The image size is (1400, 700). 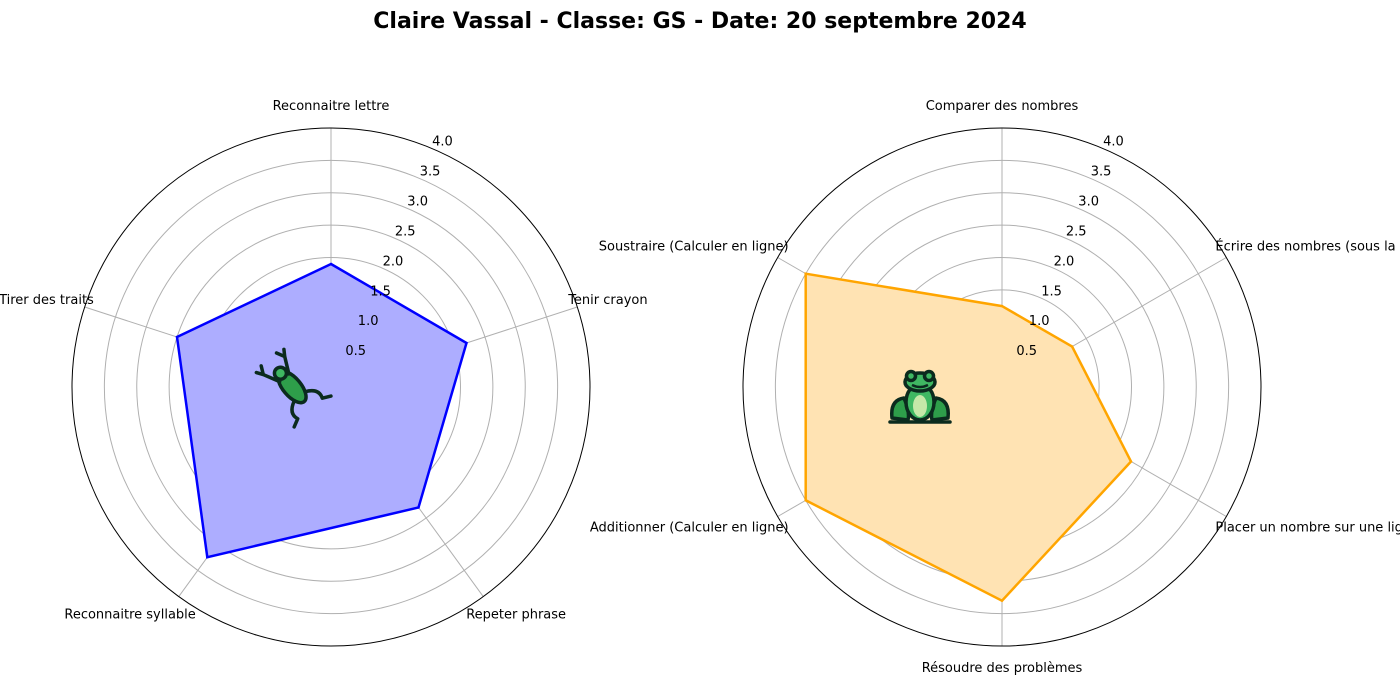 I want to click on category-label: Repeter phrase, so click(x=516, y=614).